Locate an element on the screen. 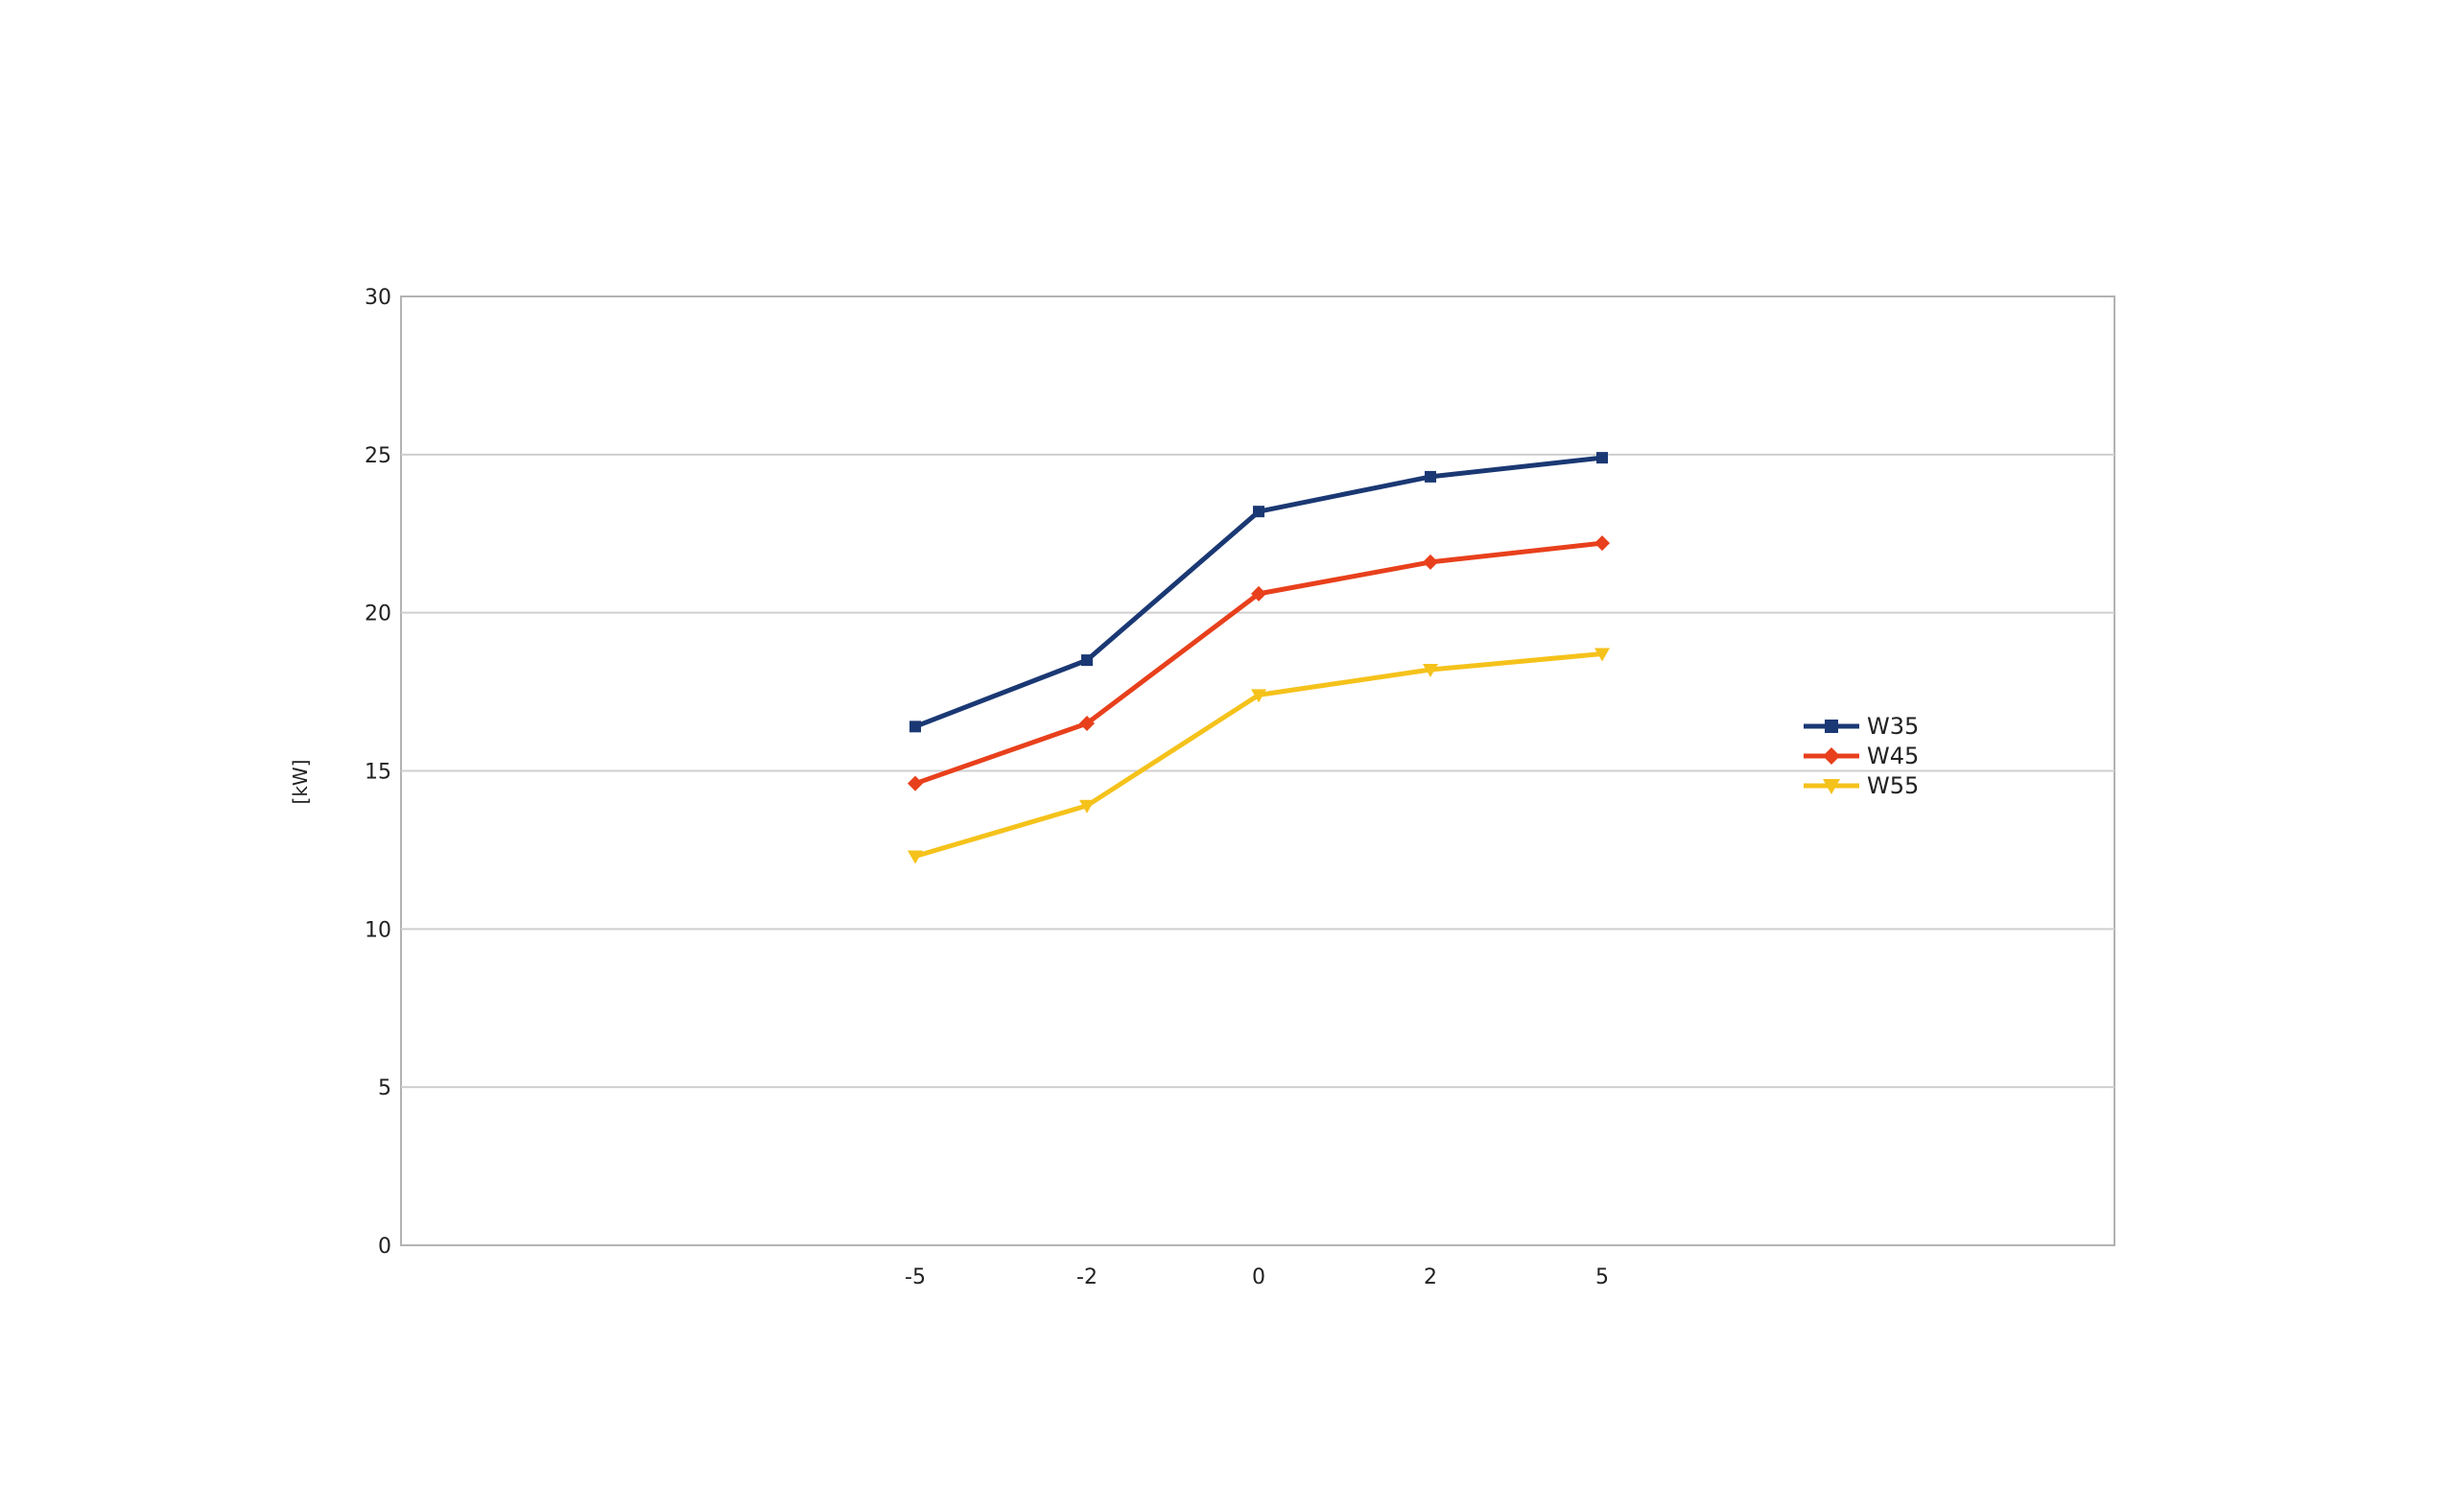 This screenshot has width=2456, height=1512. legend: W35 W45 W55 is located at coordinates (1861, 756).